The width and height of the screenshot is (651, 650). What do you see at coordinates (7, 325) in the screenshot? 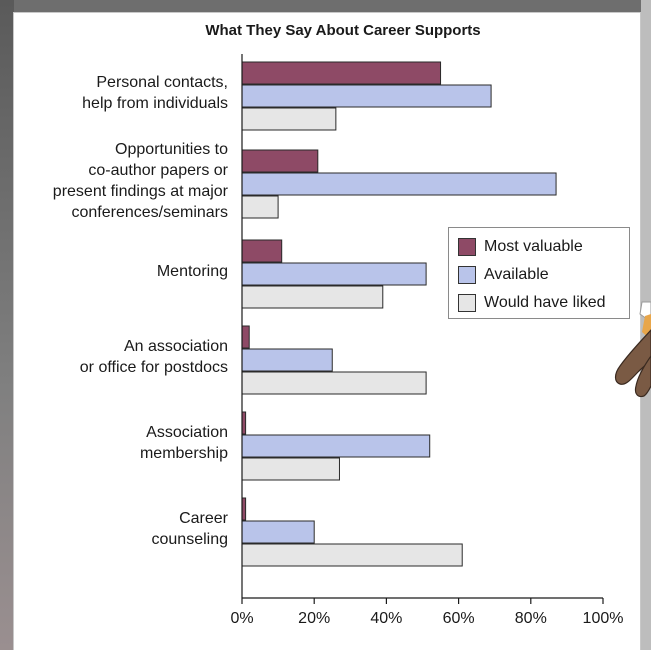
I see `background-left` at bounding box center [7, 325].